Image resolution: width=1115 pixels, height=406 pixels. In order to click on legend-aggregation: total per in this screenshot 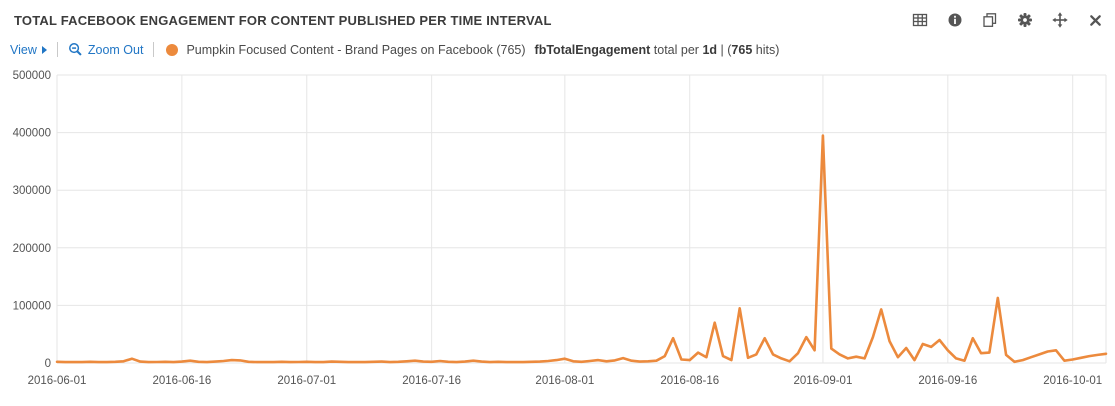, I will do `click(676, 49)`.